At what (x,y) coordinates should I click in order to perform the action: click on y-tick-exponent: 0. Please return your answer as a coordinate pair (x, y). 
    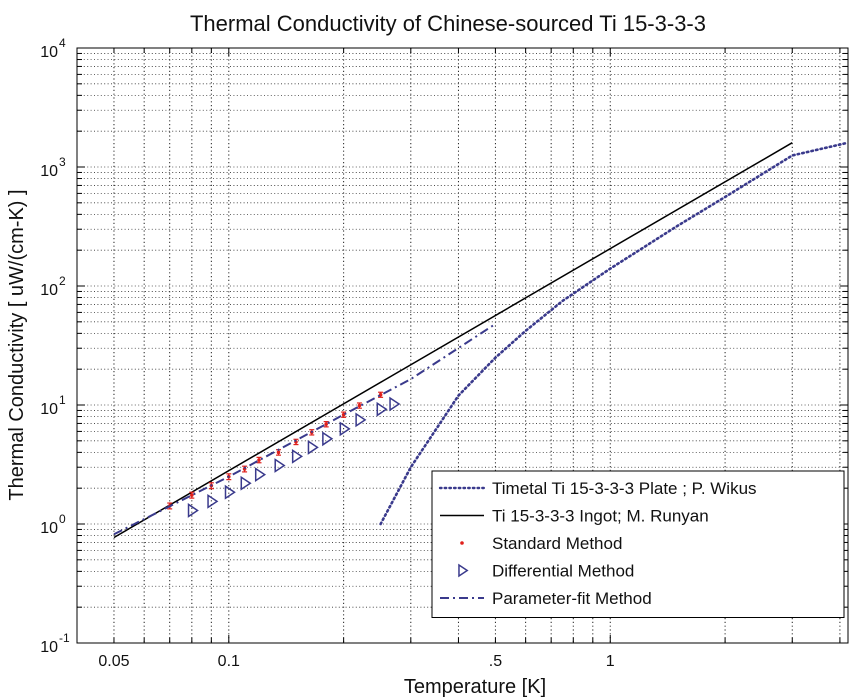
    Looking at the image, I should click on (62, 519).